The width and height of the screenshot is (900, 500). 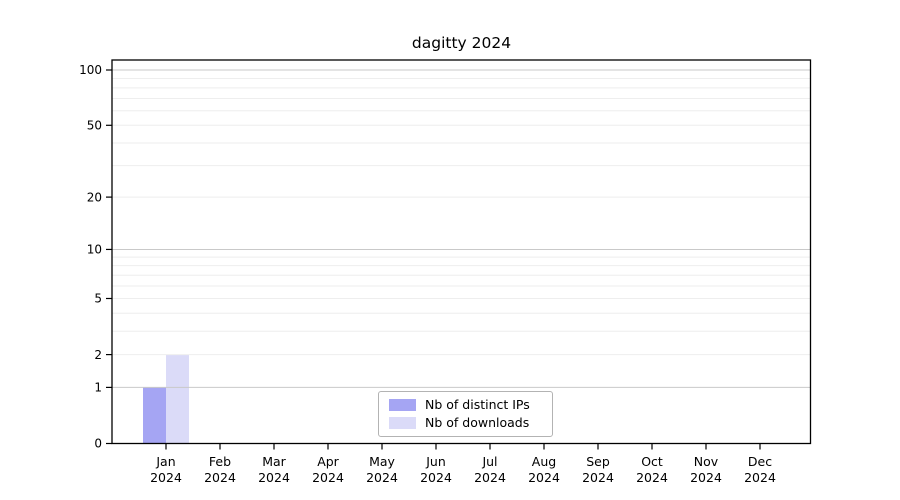 What do you see at coordinates (489, 461) in the screenshot?
I see `x-tick-label-month: Jul` at bounding box center [489, 461].